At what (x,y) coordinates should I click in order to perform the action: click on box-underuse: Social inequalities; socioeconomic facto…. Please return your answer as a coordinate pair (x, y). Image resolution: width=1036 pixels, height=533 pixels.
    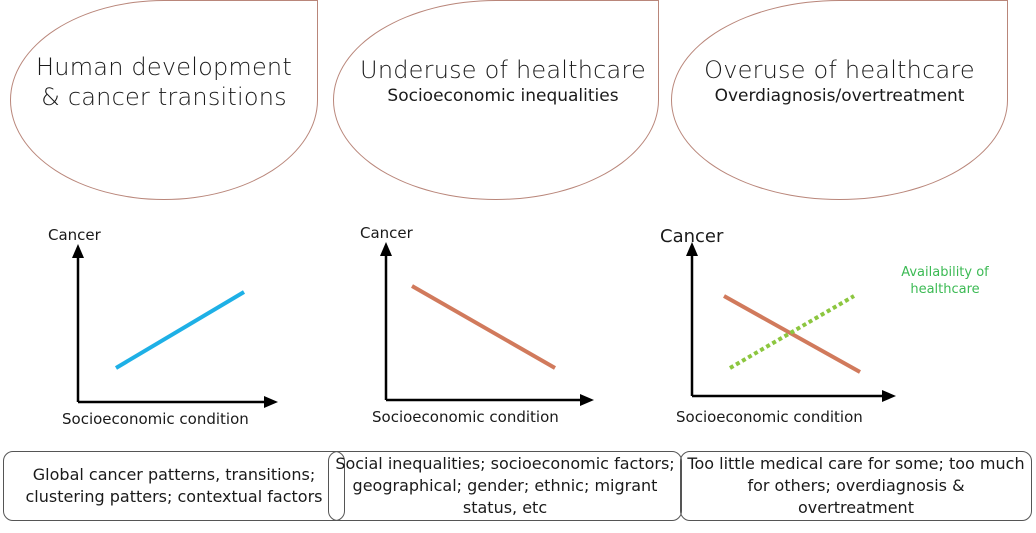
    Looking at the image, I should click on (505, 486).